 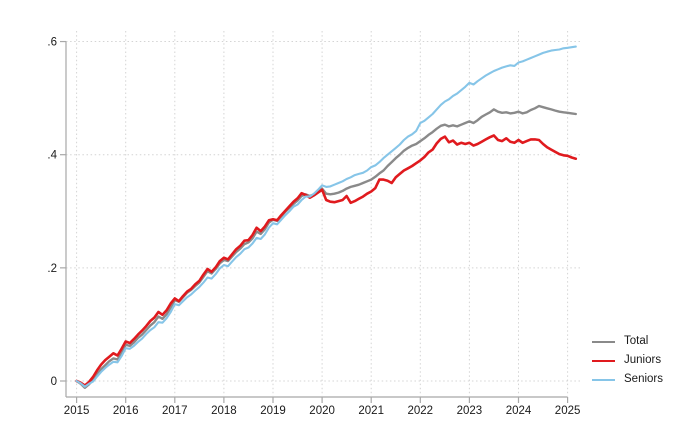 What do you see at coordinates (322, 411) in the screenshot?
I see `x-tick-label: 2020` at bounding box center [322, 411].